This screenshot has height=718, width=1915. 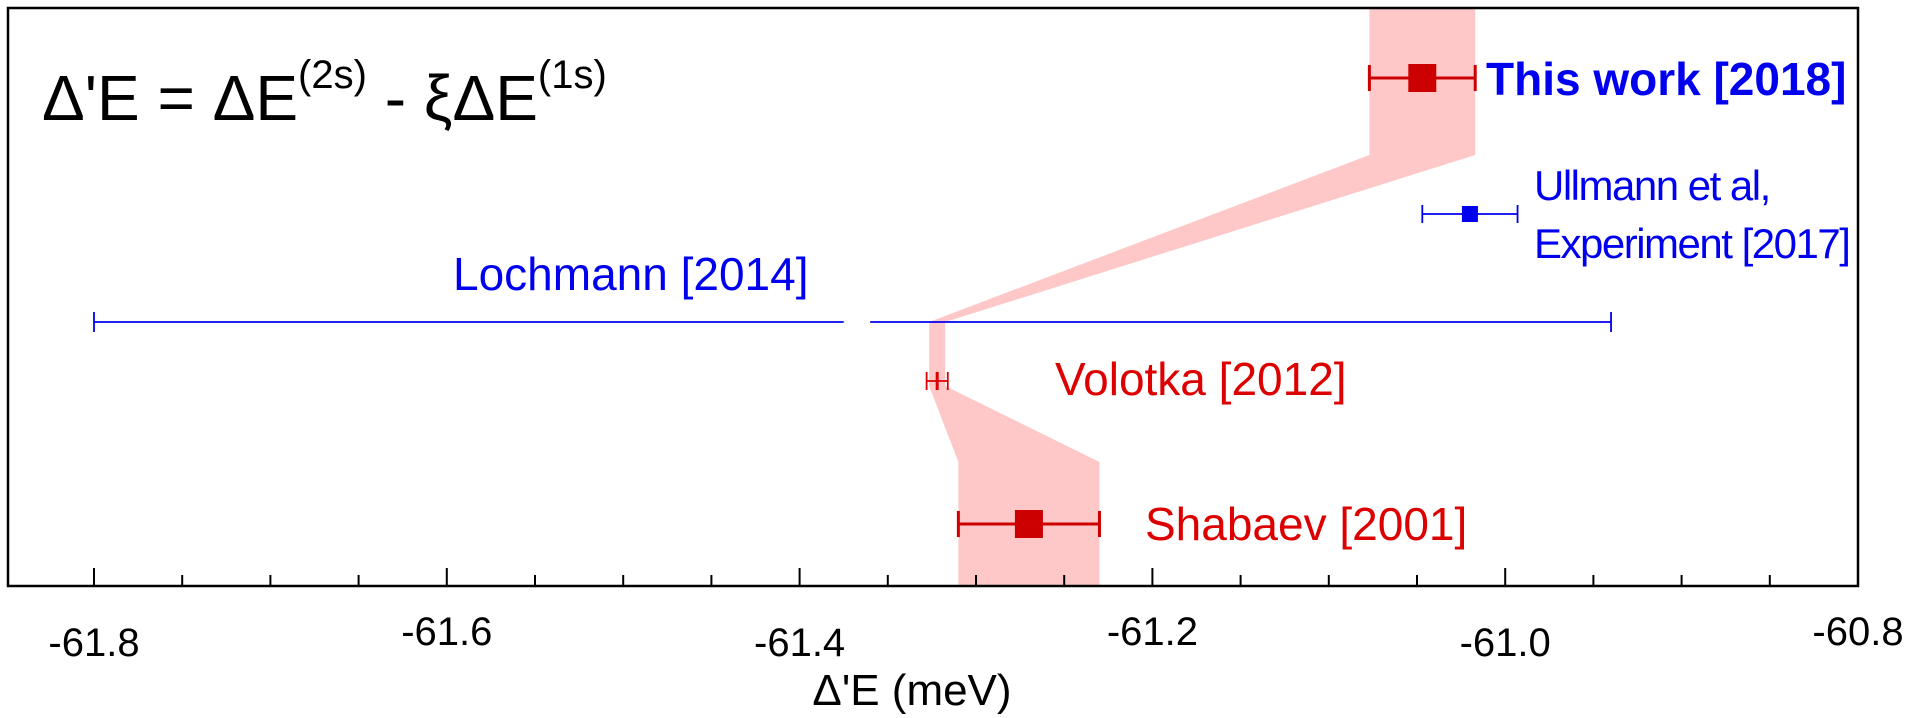 What do you see at coordinates (1857, 632) in the screenshot?
I see `x-tick-label: -60.8` at bounding box center [1857, 632].